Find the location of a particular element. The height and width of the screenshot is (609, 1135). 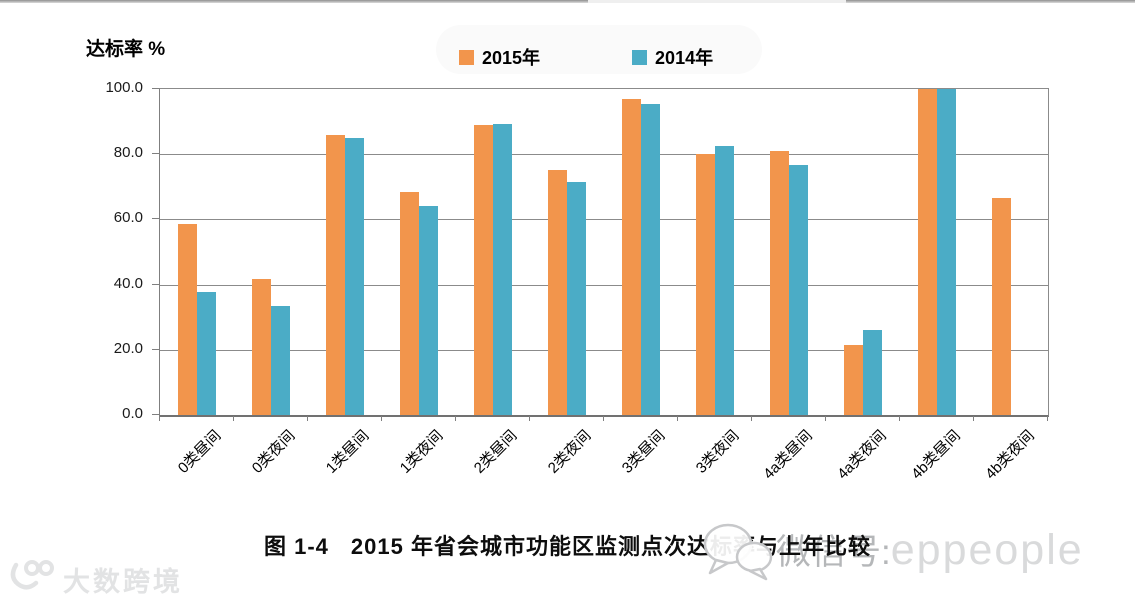

bar-2014-cat1 is located at coordinates (280, 360).